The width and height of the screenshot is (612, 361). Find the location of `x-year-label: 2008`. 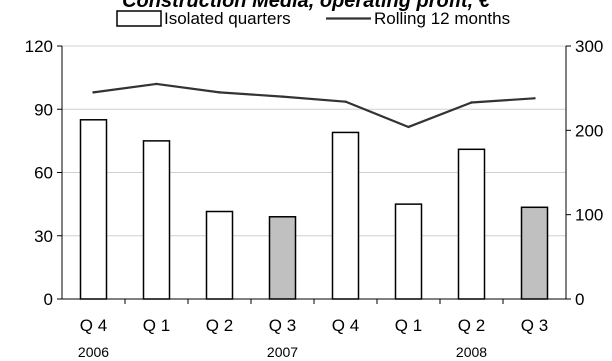

x-year-label: 2008 is located at coordinates (471, 352).